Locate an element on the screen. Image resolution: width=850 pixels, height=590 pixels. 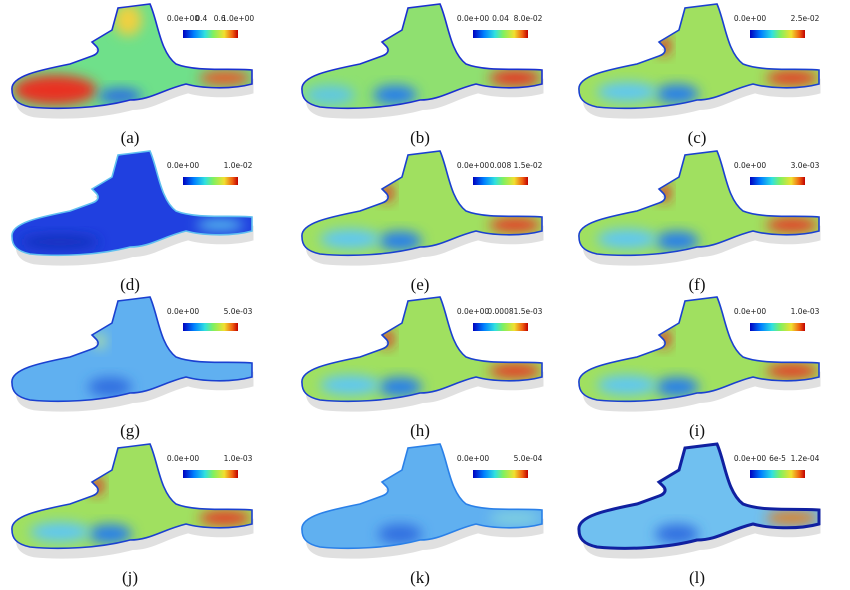
panel-label: (b) is located at coordinates (420, 137).